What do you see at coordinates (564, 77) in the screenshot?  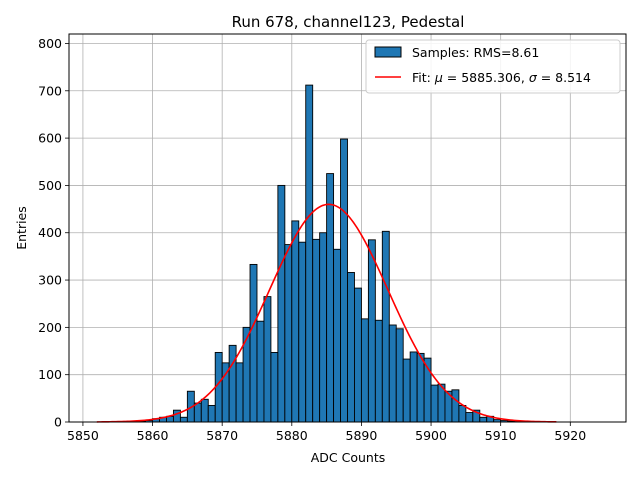 I see `legend-fit-sigma-value: = 8.514` at bounding box center [564, 77].